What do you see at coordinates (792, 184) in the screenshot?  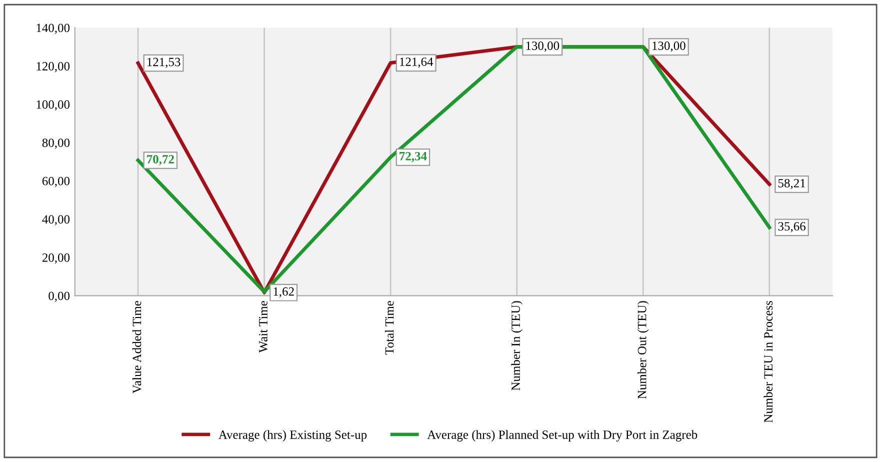 I see `data-label: 58,21` at bounding box center [792, 184].